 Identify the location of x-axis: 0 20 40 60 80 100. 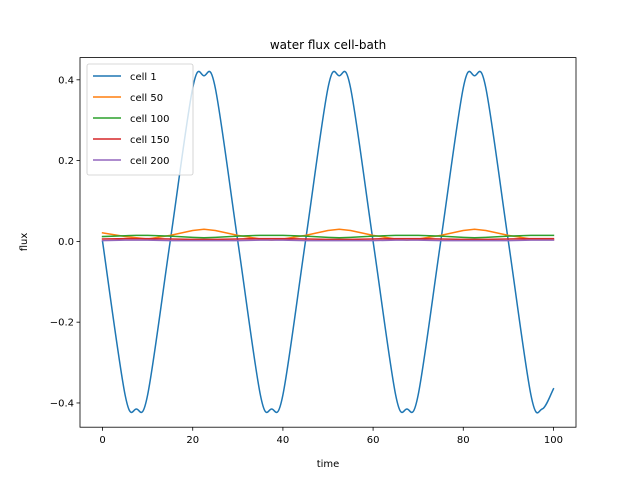
(331, 436).